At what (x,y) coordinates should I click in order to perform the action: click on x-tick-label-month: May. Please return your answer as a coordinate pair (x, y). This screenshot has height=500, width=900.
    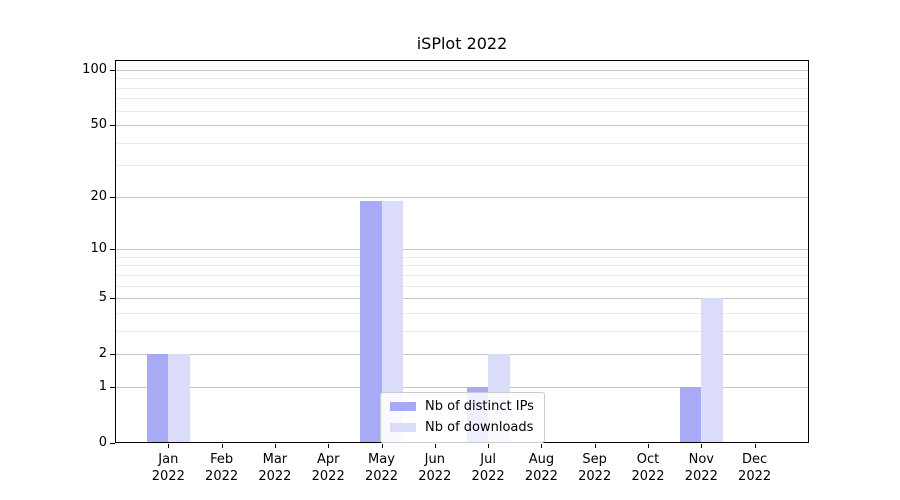
    Looking at the image, I should click on (381, 459).